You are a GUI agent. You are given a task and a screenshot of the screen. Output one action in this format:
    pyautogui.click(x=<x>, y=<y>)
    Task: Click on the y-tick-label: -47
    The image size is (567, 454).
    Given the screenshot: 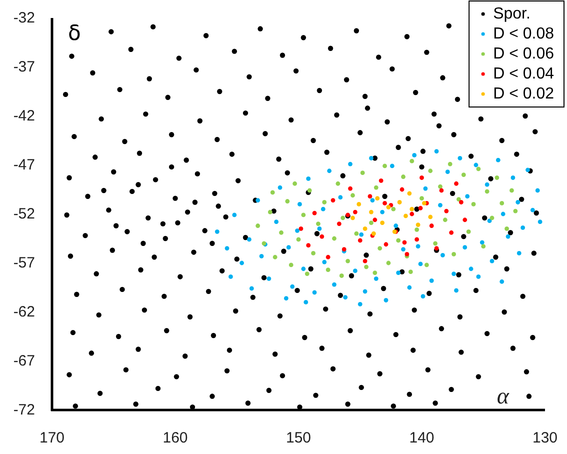 What is the action you would take?
    pyautogui.click(x=24, y=165)
    